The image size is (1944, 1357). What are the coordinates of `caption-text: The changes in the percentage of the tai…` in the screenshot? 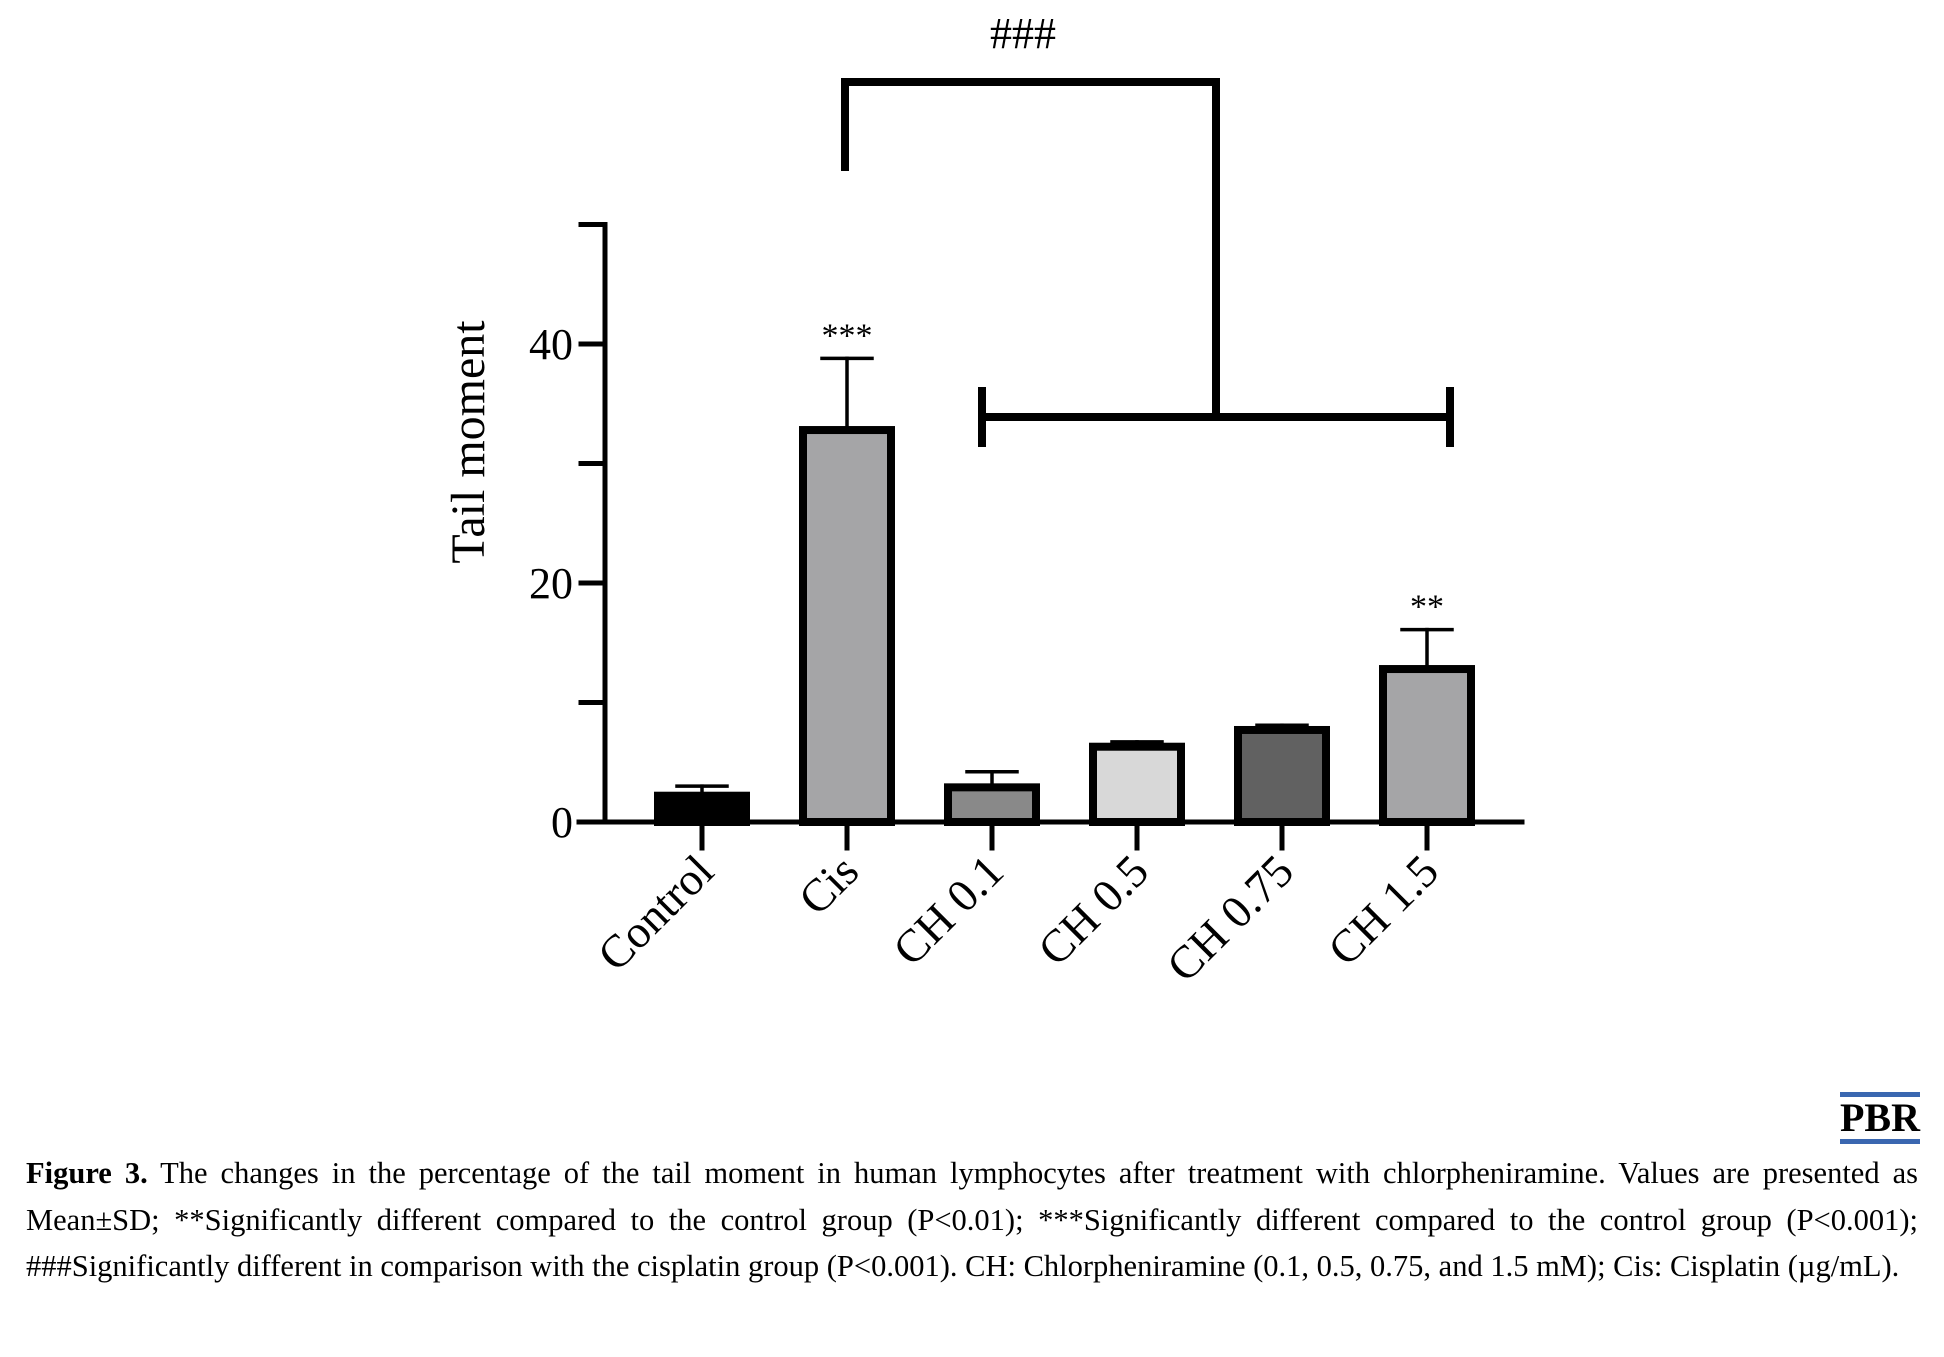 It's located at (972, 1219).